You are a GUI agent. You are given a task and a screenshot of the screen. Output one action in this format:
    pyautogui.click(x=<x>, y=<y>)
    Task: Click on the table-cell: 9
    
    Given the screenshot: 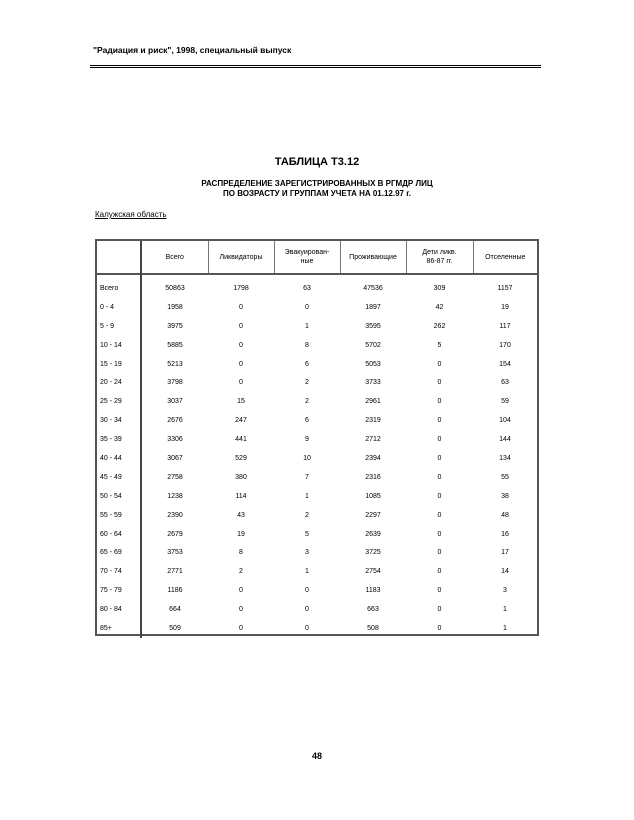 What is the action you would take?
    pyautogui.click(x=307, y=440)
    